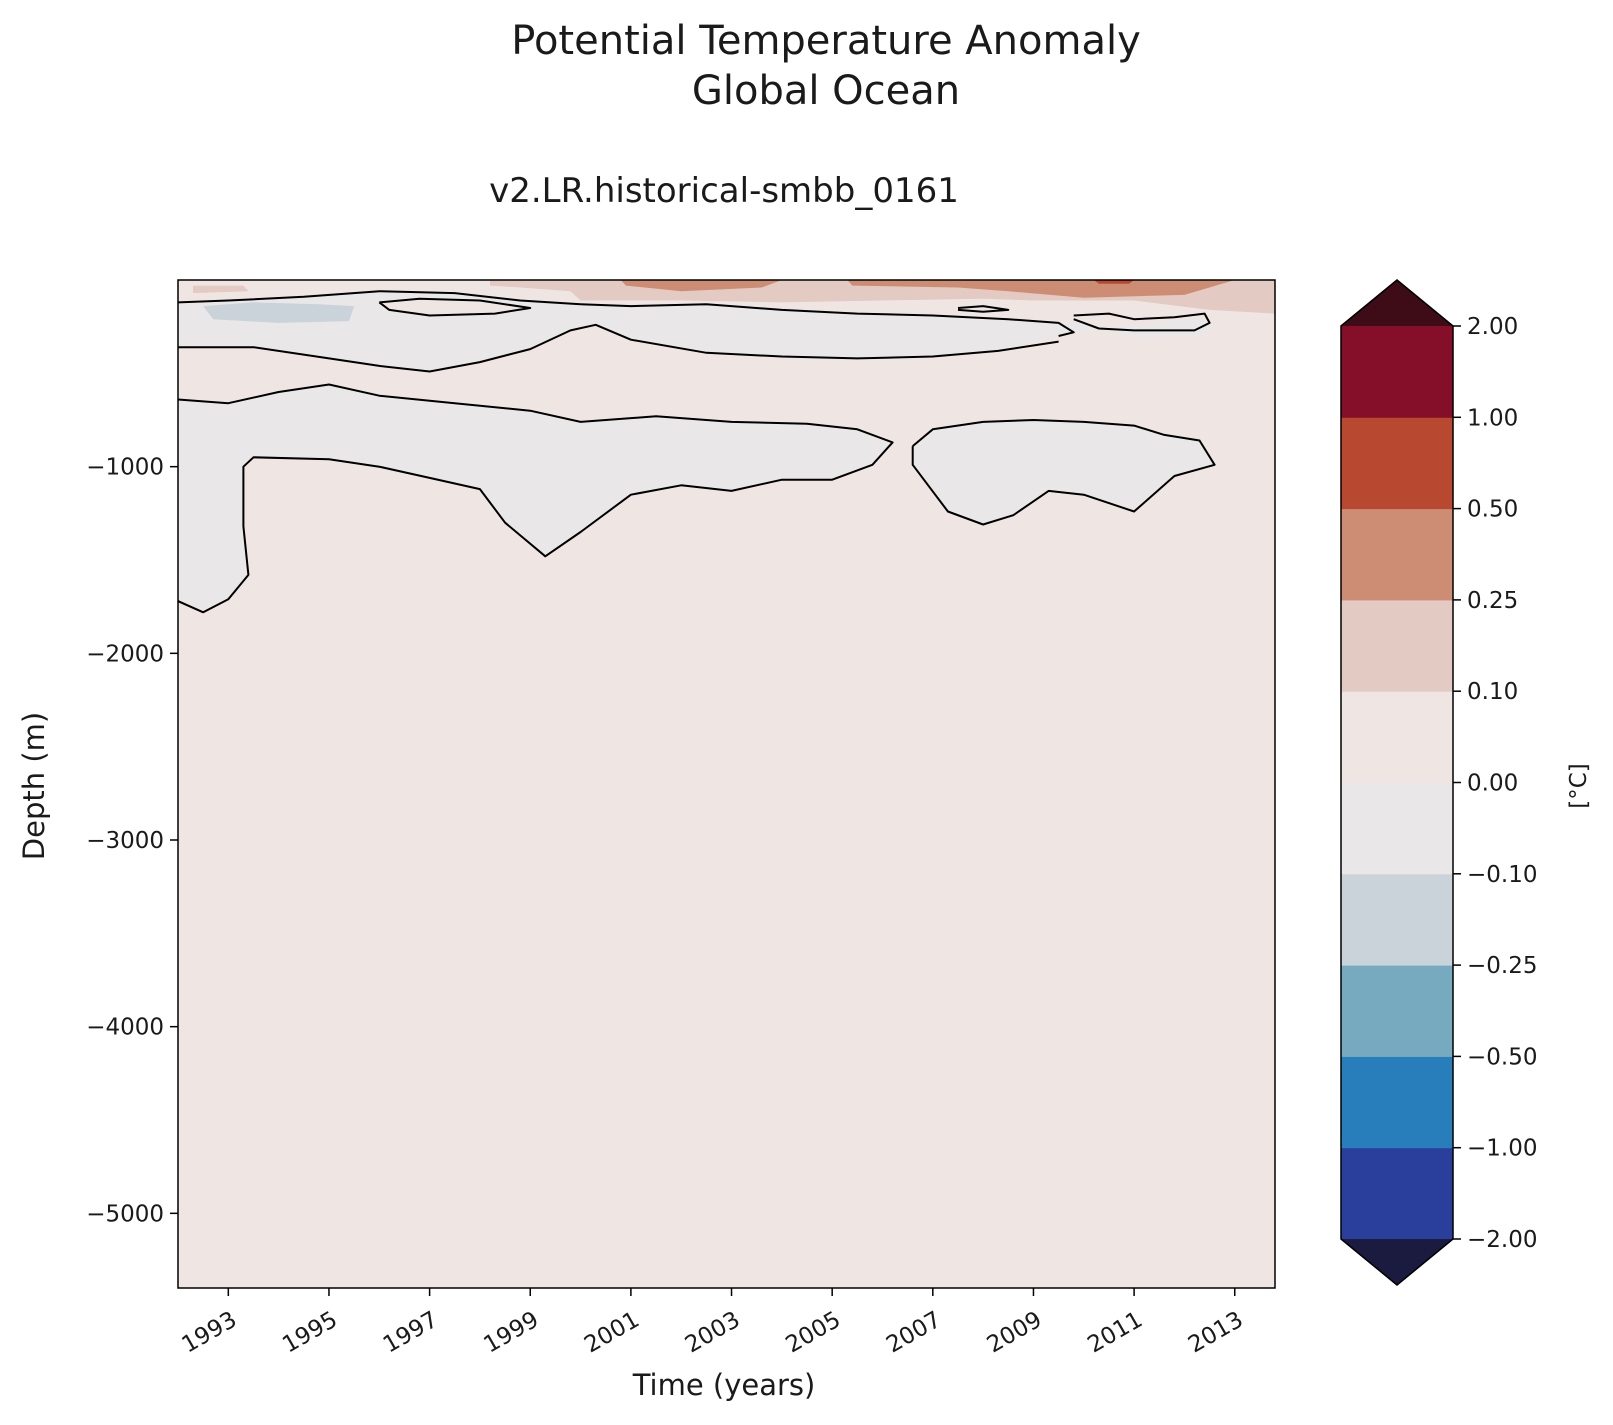 Image resolution: width=1613 pixels, height=1425 pixels. I want to click on y-tick-label: −3000, so click(125, 841).